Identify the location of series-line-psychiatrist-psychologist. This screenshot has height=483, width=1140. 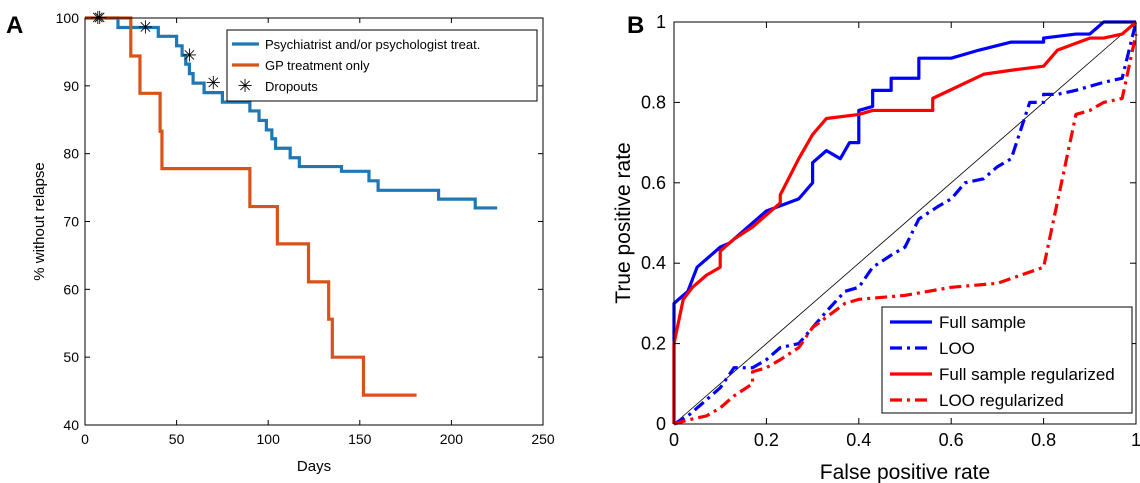
(291, 113).